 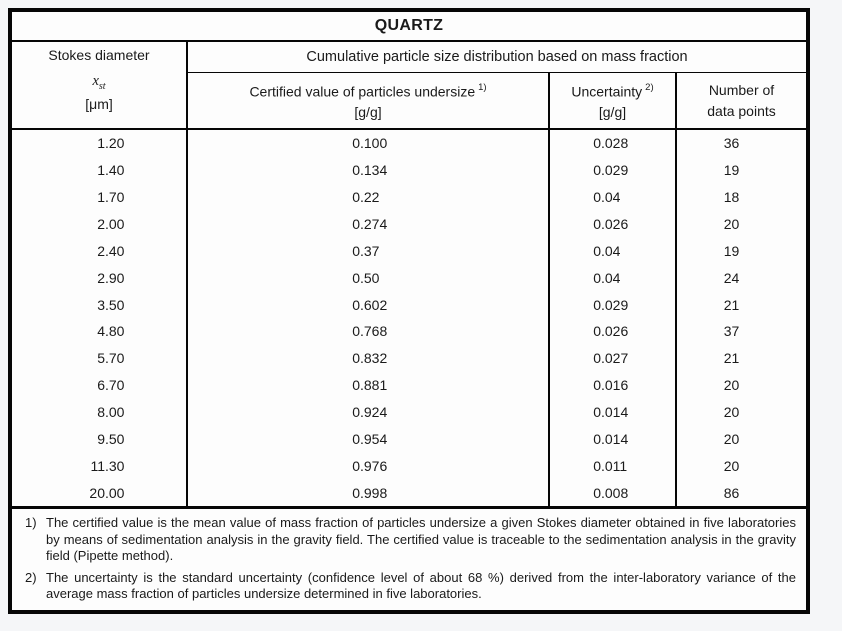 I want to click on table-cell: 0.50, so click(x=369, y=278).